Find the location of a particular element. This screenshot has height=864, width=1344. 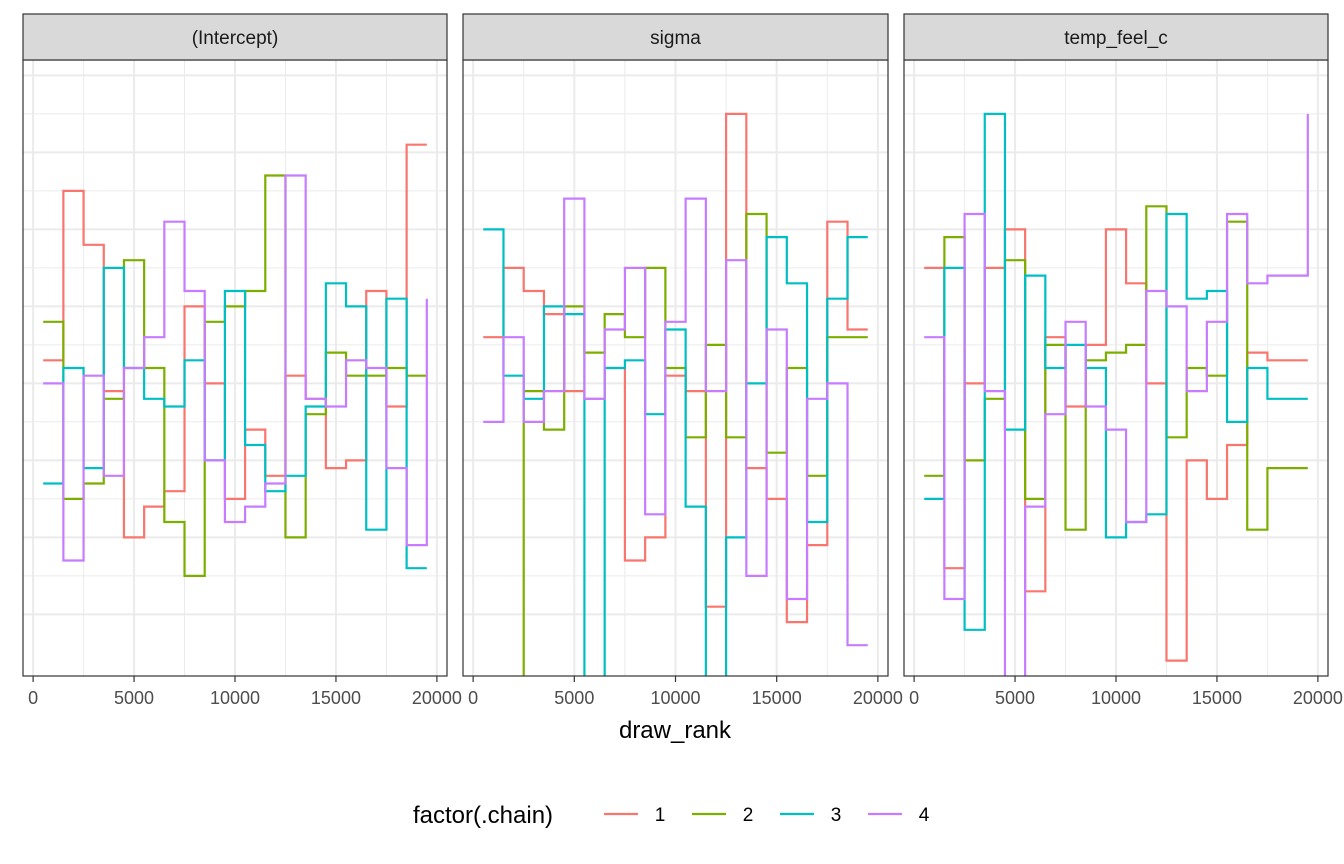

series-group is located at coordinates (235, 360).